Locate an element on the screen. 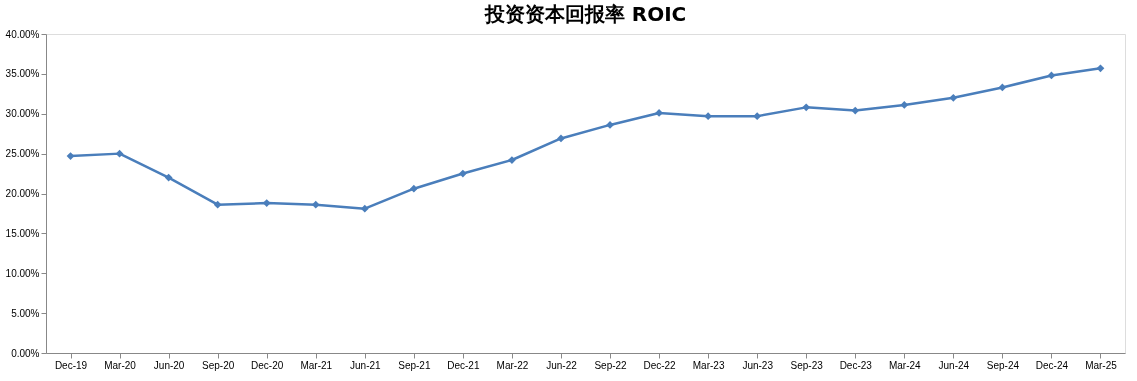  y-tick-label: 40.00% is located at coordinates (22, 34).